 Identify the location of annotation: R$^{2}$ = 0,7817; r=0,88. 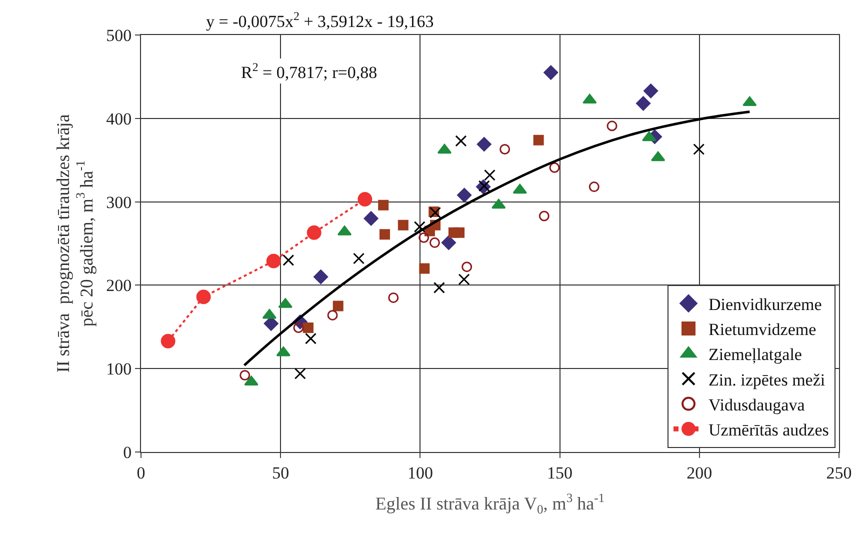
(309, 71).